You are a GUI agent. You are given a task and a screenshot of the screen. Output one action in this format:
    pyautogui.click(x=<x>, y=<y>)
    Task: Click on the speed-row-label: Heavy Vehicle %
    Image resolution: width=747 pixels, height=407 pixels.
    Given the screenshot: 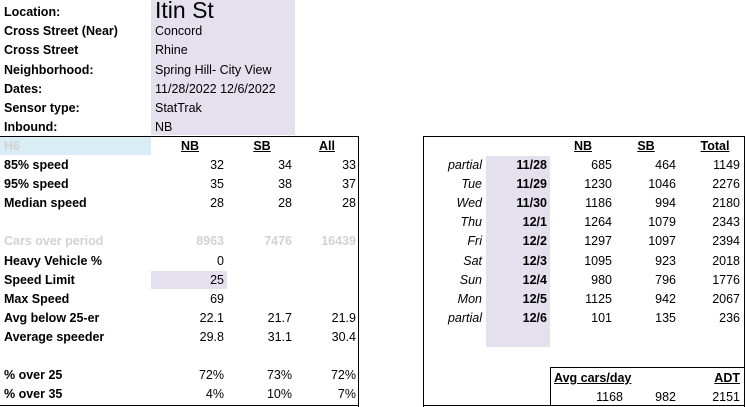 What is the action you would take?
    pyautogui.click(x=53, y=261)
    